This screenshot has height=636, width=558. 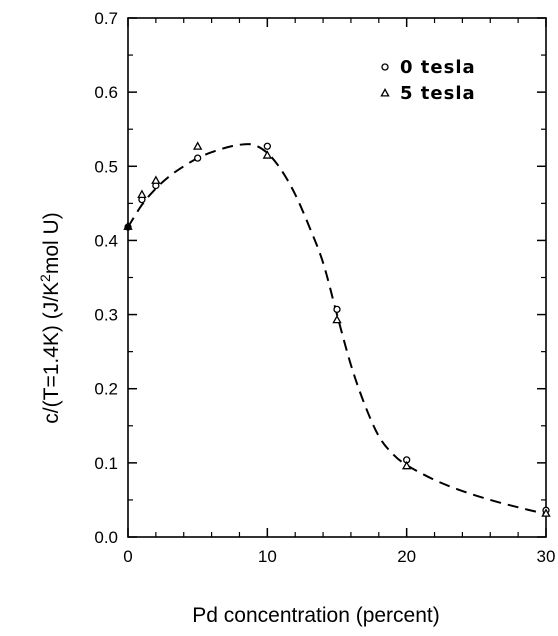 I want to click on x-axis-label: Pd concentration (percent), so click(x=315, y=615).